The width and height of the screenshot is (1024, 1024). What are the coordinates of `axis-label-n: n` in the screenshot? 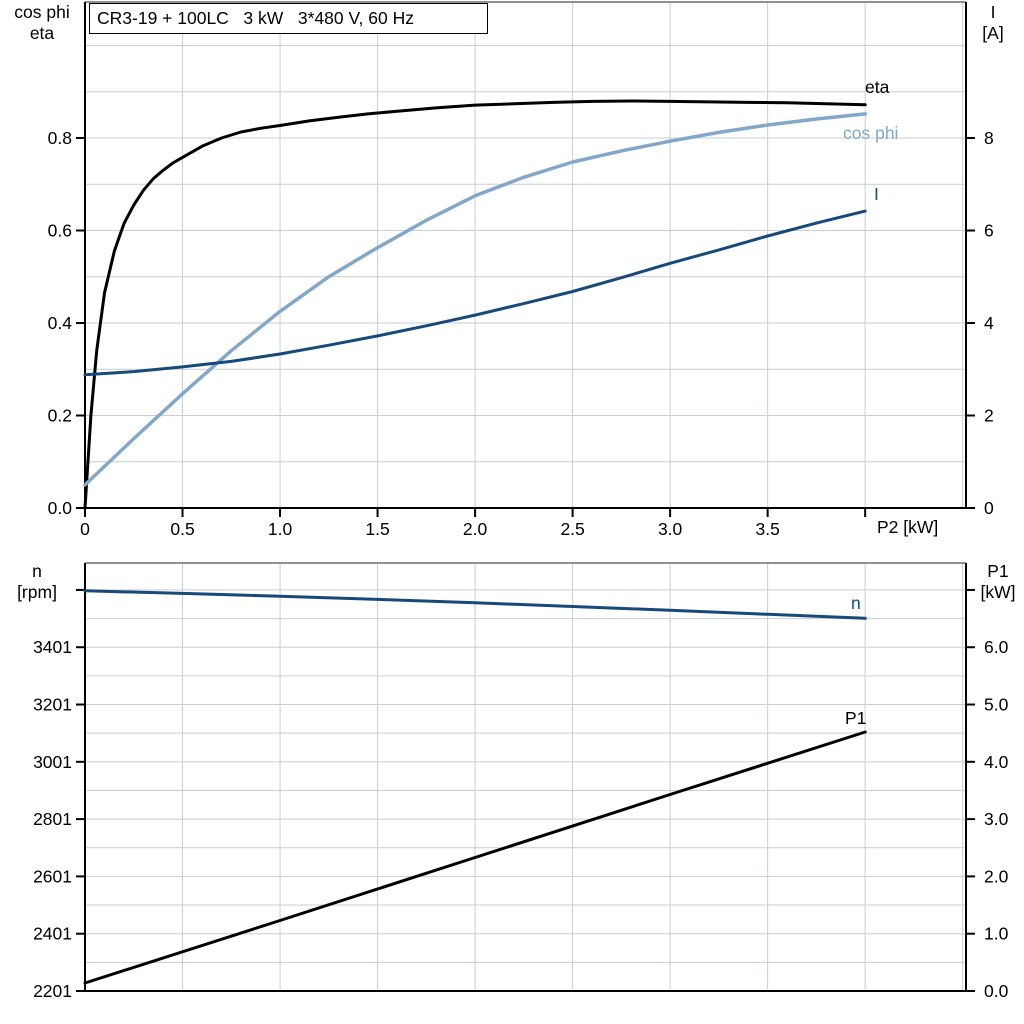 It's located at (37, 571).